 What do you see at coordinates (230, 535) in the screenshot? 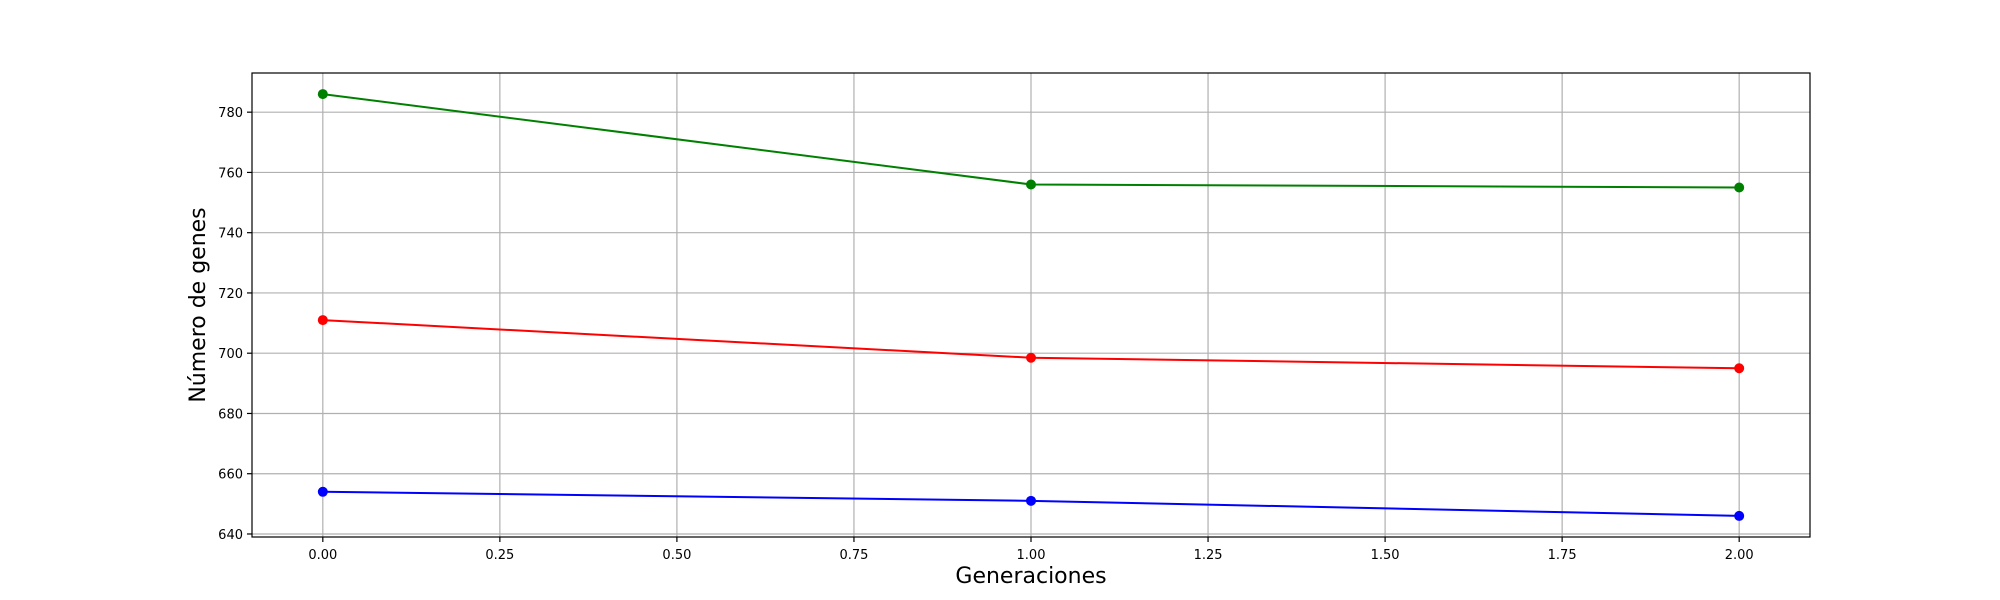
I see `y-tick-label: 640` at bounding box center [230, 535].